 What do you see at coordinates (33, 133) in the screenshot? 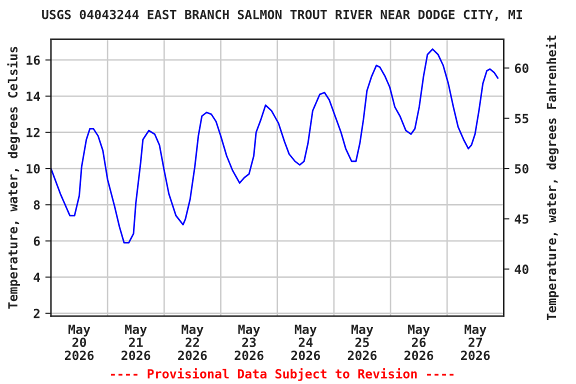
I see `y-tick-label: 12` at bounding box center [33, 133].